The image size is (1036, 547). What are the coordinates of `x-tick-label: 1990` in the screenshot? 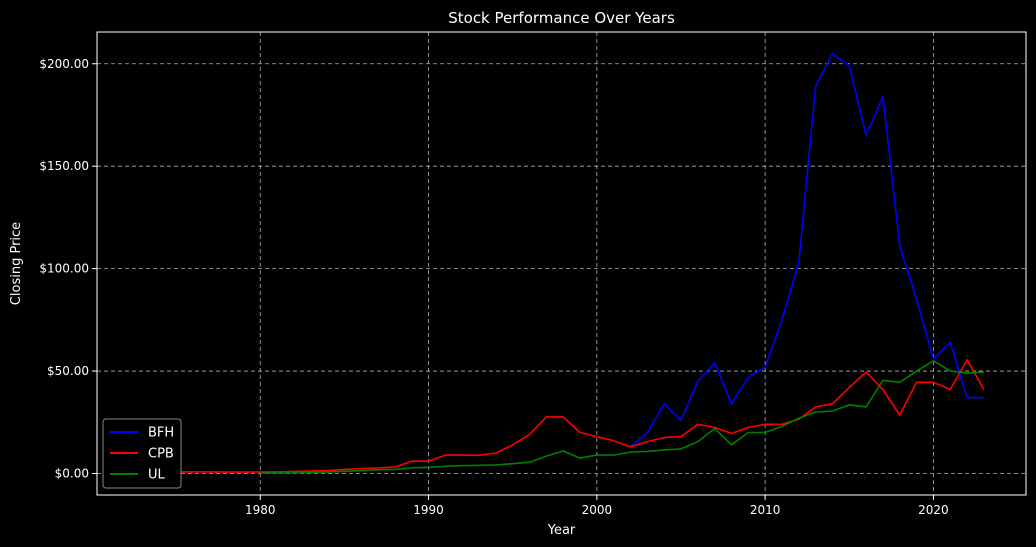 It's located at (428, 510).